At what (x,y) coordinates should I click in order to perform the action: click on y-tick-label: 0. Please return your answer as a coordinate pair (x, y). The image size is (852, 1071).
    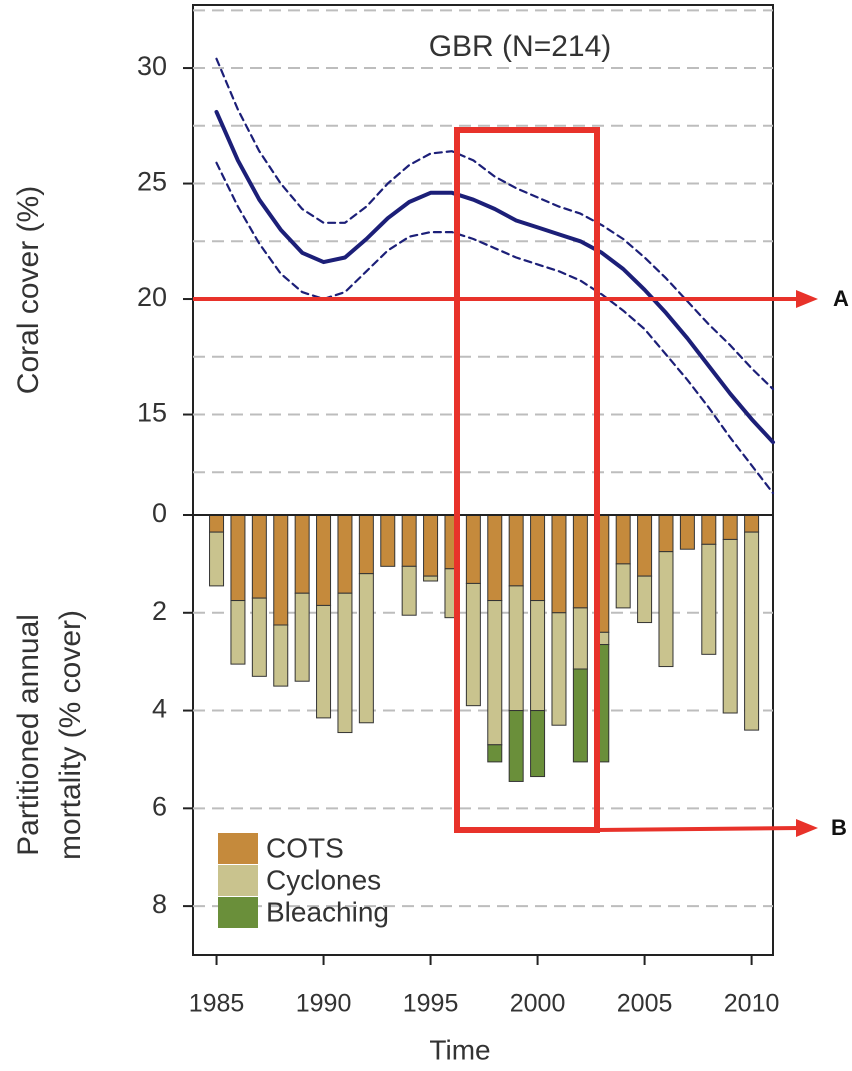
    Looking at the image, I should click on (159, 513).